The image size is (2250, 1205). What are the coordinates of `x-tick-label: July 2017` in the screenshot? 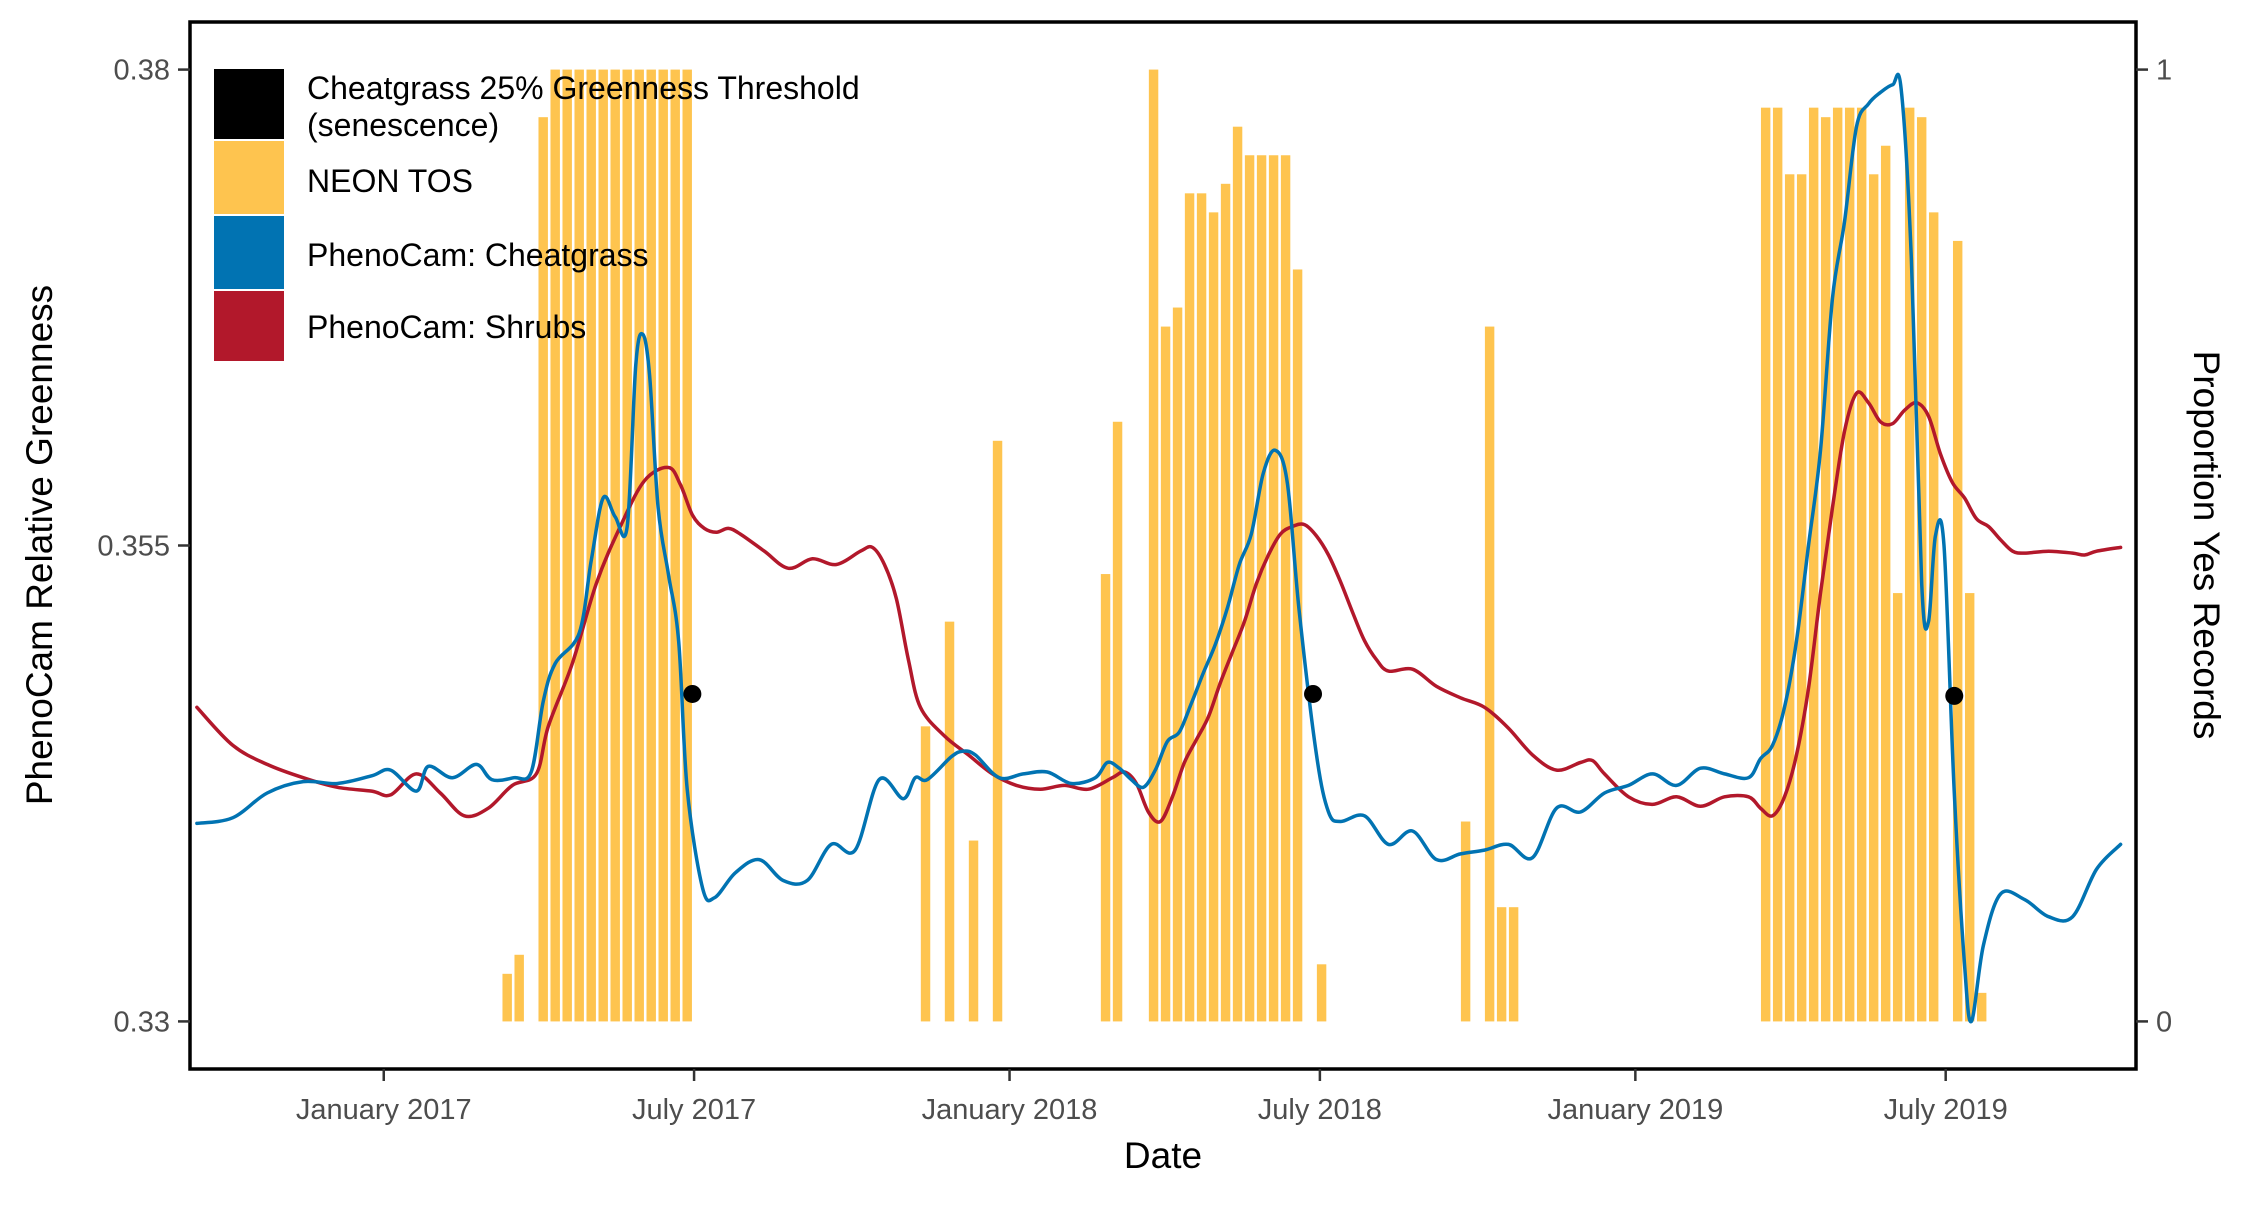 It's located at (694, 1110).